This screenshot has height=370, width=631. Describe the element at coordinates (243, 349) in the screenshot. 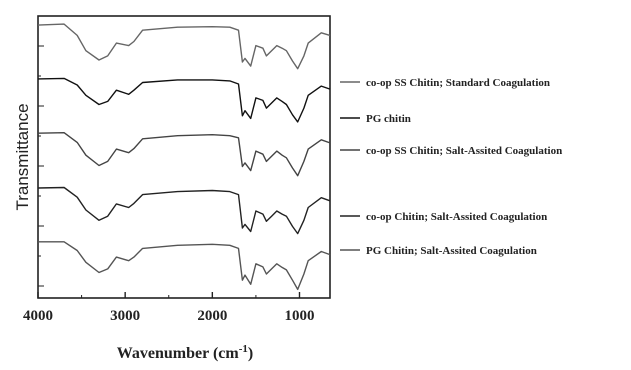

I see `x-axis-title-sup: -1` at that location.